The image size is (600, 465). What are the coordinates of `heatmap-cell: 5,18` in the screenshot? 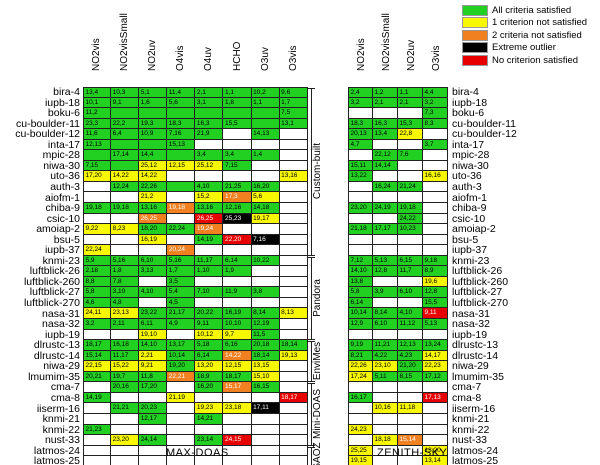 It's located at (209, 345).